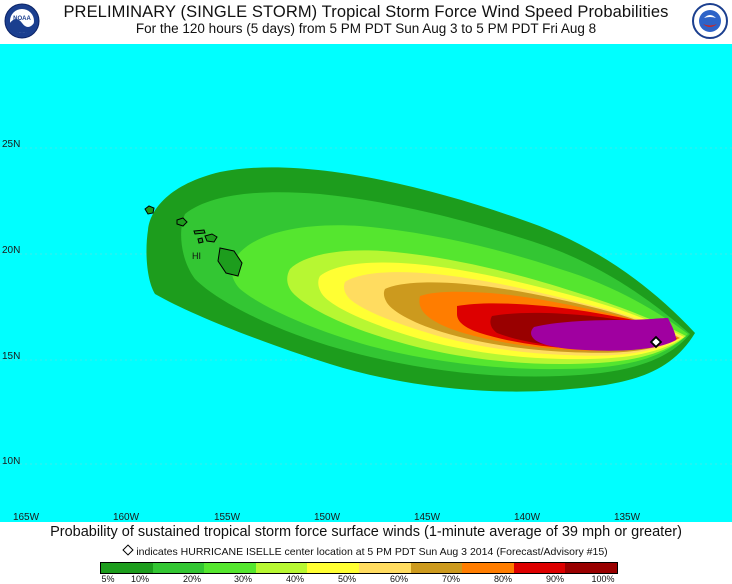  Describe the element at coordinates (230, 262) in the screenshot. I see `island-hawaii` at that location.